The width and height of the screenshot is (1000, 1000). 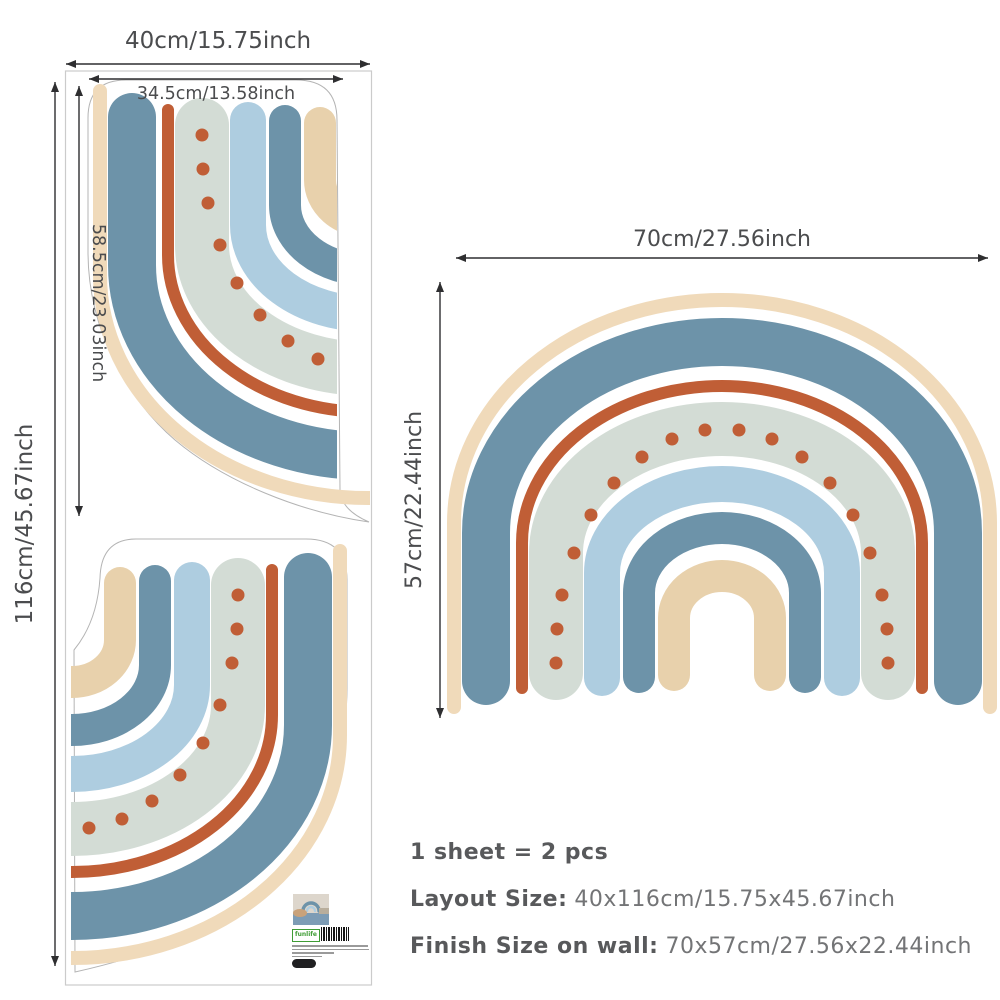 I want to click on label-sheet-width: 40cm/15.75inch, so click(x=218, y=41).